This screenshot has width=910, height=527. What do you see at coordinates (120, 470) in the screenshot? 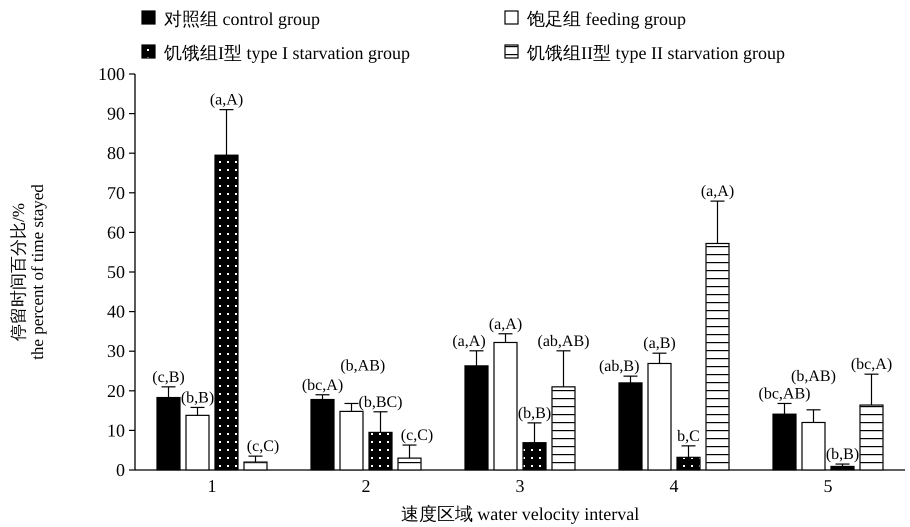
I see `y-tick-label: 0` at bounding box center [120, 470].